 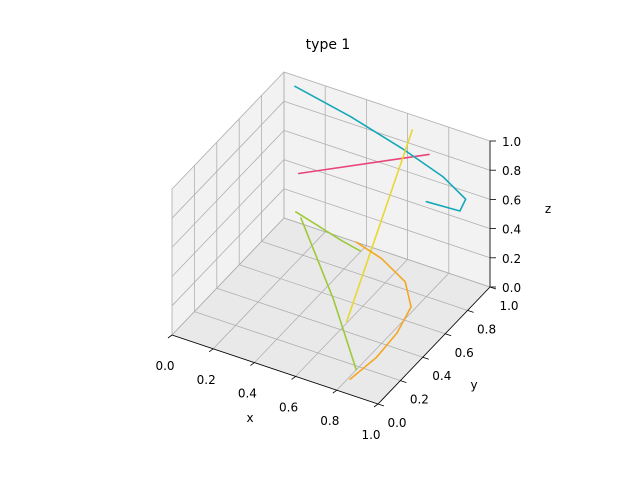 What do you see at coordinates (486, 329) in the screenshot?
I see `y-tick-label: 0.8` at bounding box center [486, 329].